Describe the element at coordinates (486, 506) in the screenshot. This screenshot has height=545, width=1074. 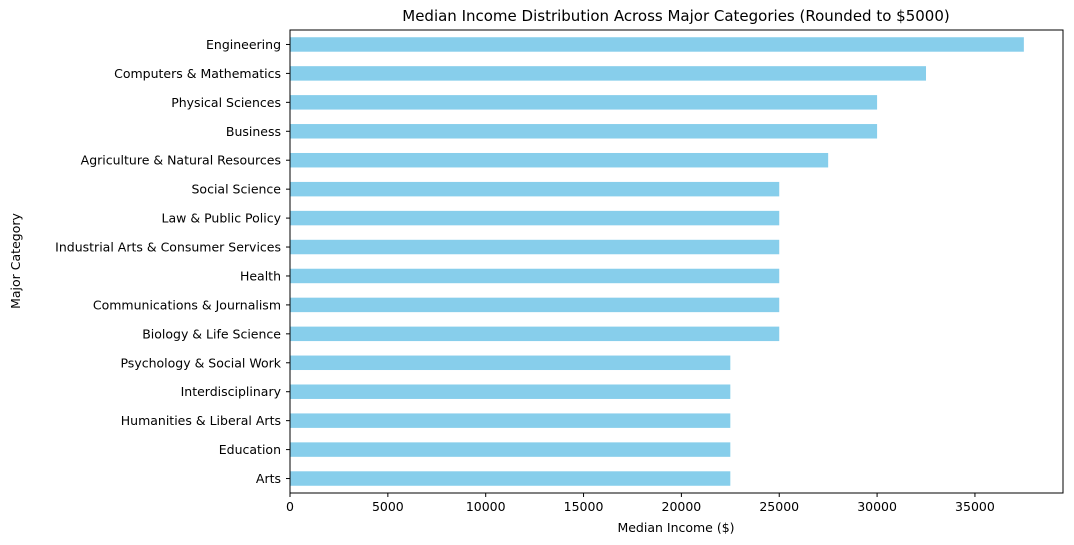
I see `x-tick-label: 10000` at that location.